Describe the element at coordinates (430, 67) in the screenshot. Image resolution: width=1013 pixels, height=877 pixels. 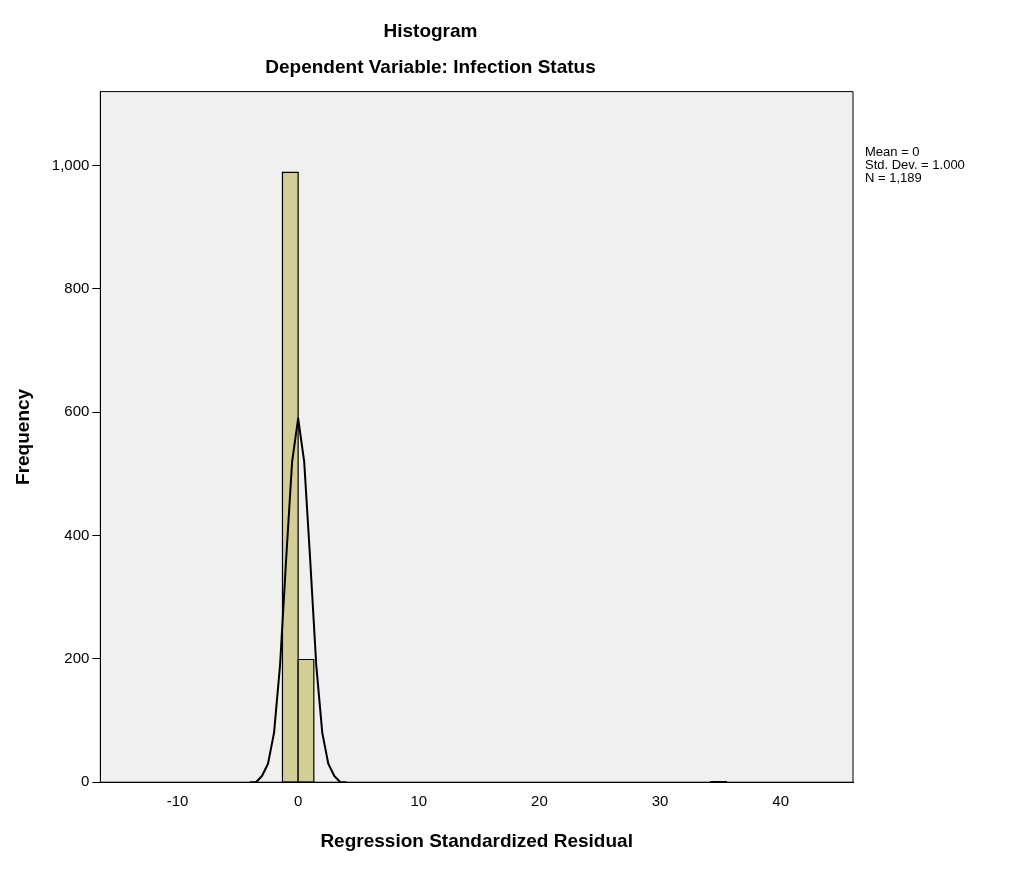
I see `chart-subtitle: Dependent Variable: Infection Status` at that location.